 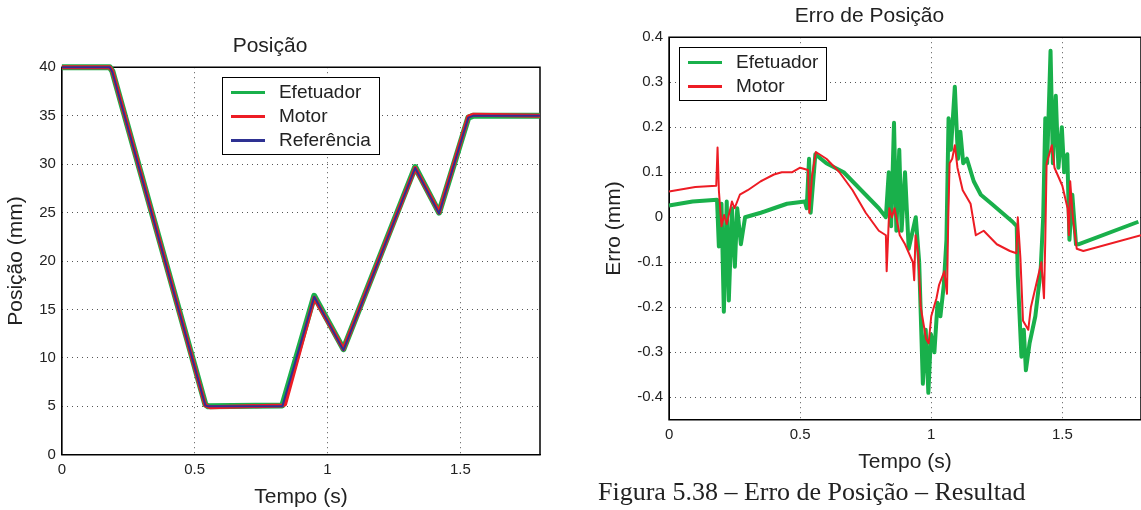 I want to click on text: Figura 5.38 – Erro de Posição – Resultad, so click(x=812, y=492).